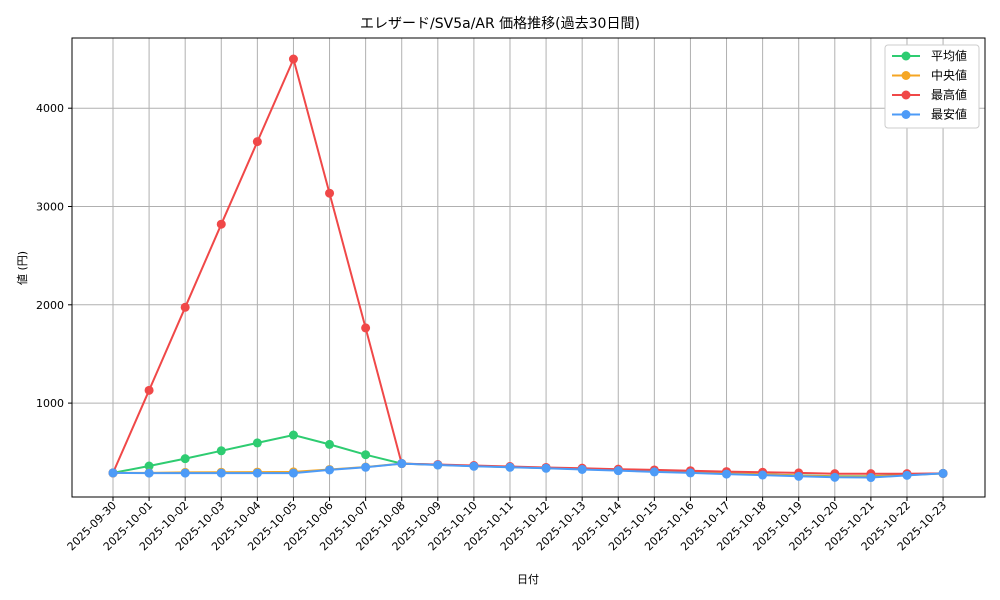  I want to click on legend-label: 平均値, so click(949, 55).